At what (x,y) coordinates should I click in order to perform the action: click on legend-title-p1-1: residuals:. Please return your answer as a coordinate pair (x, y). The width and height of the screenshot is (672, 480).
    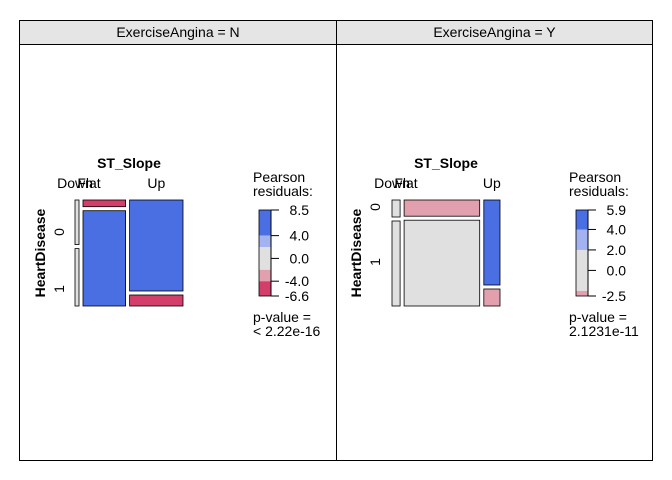
    Looking at the image, I should click on (599, 191).